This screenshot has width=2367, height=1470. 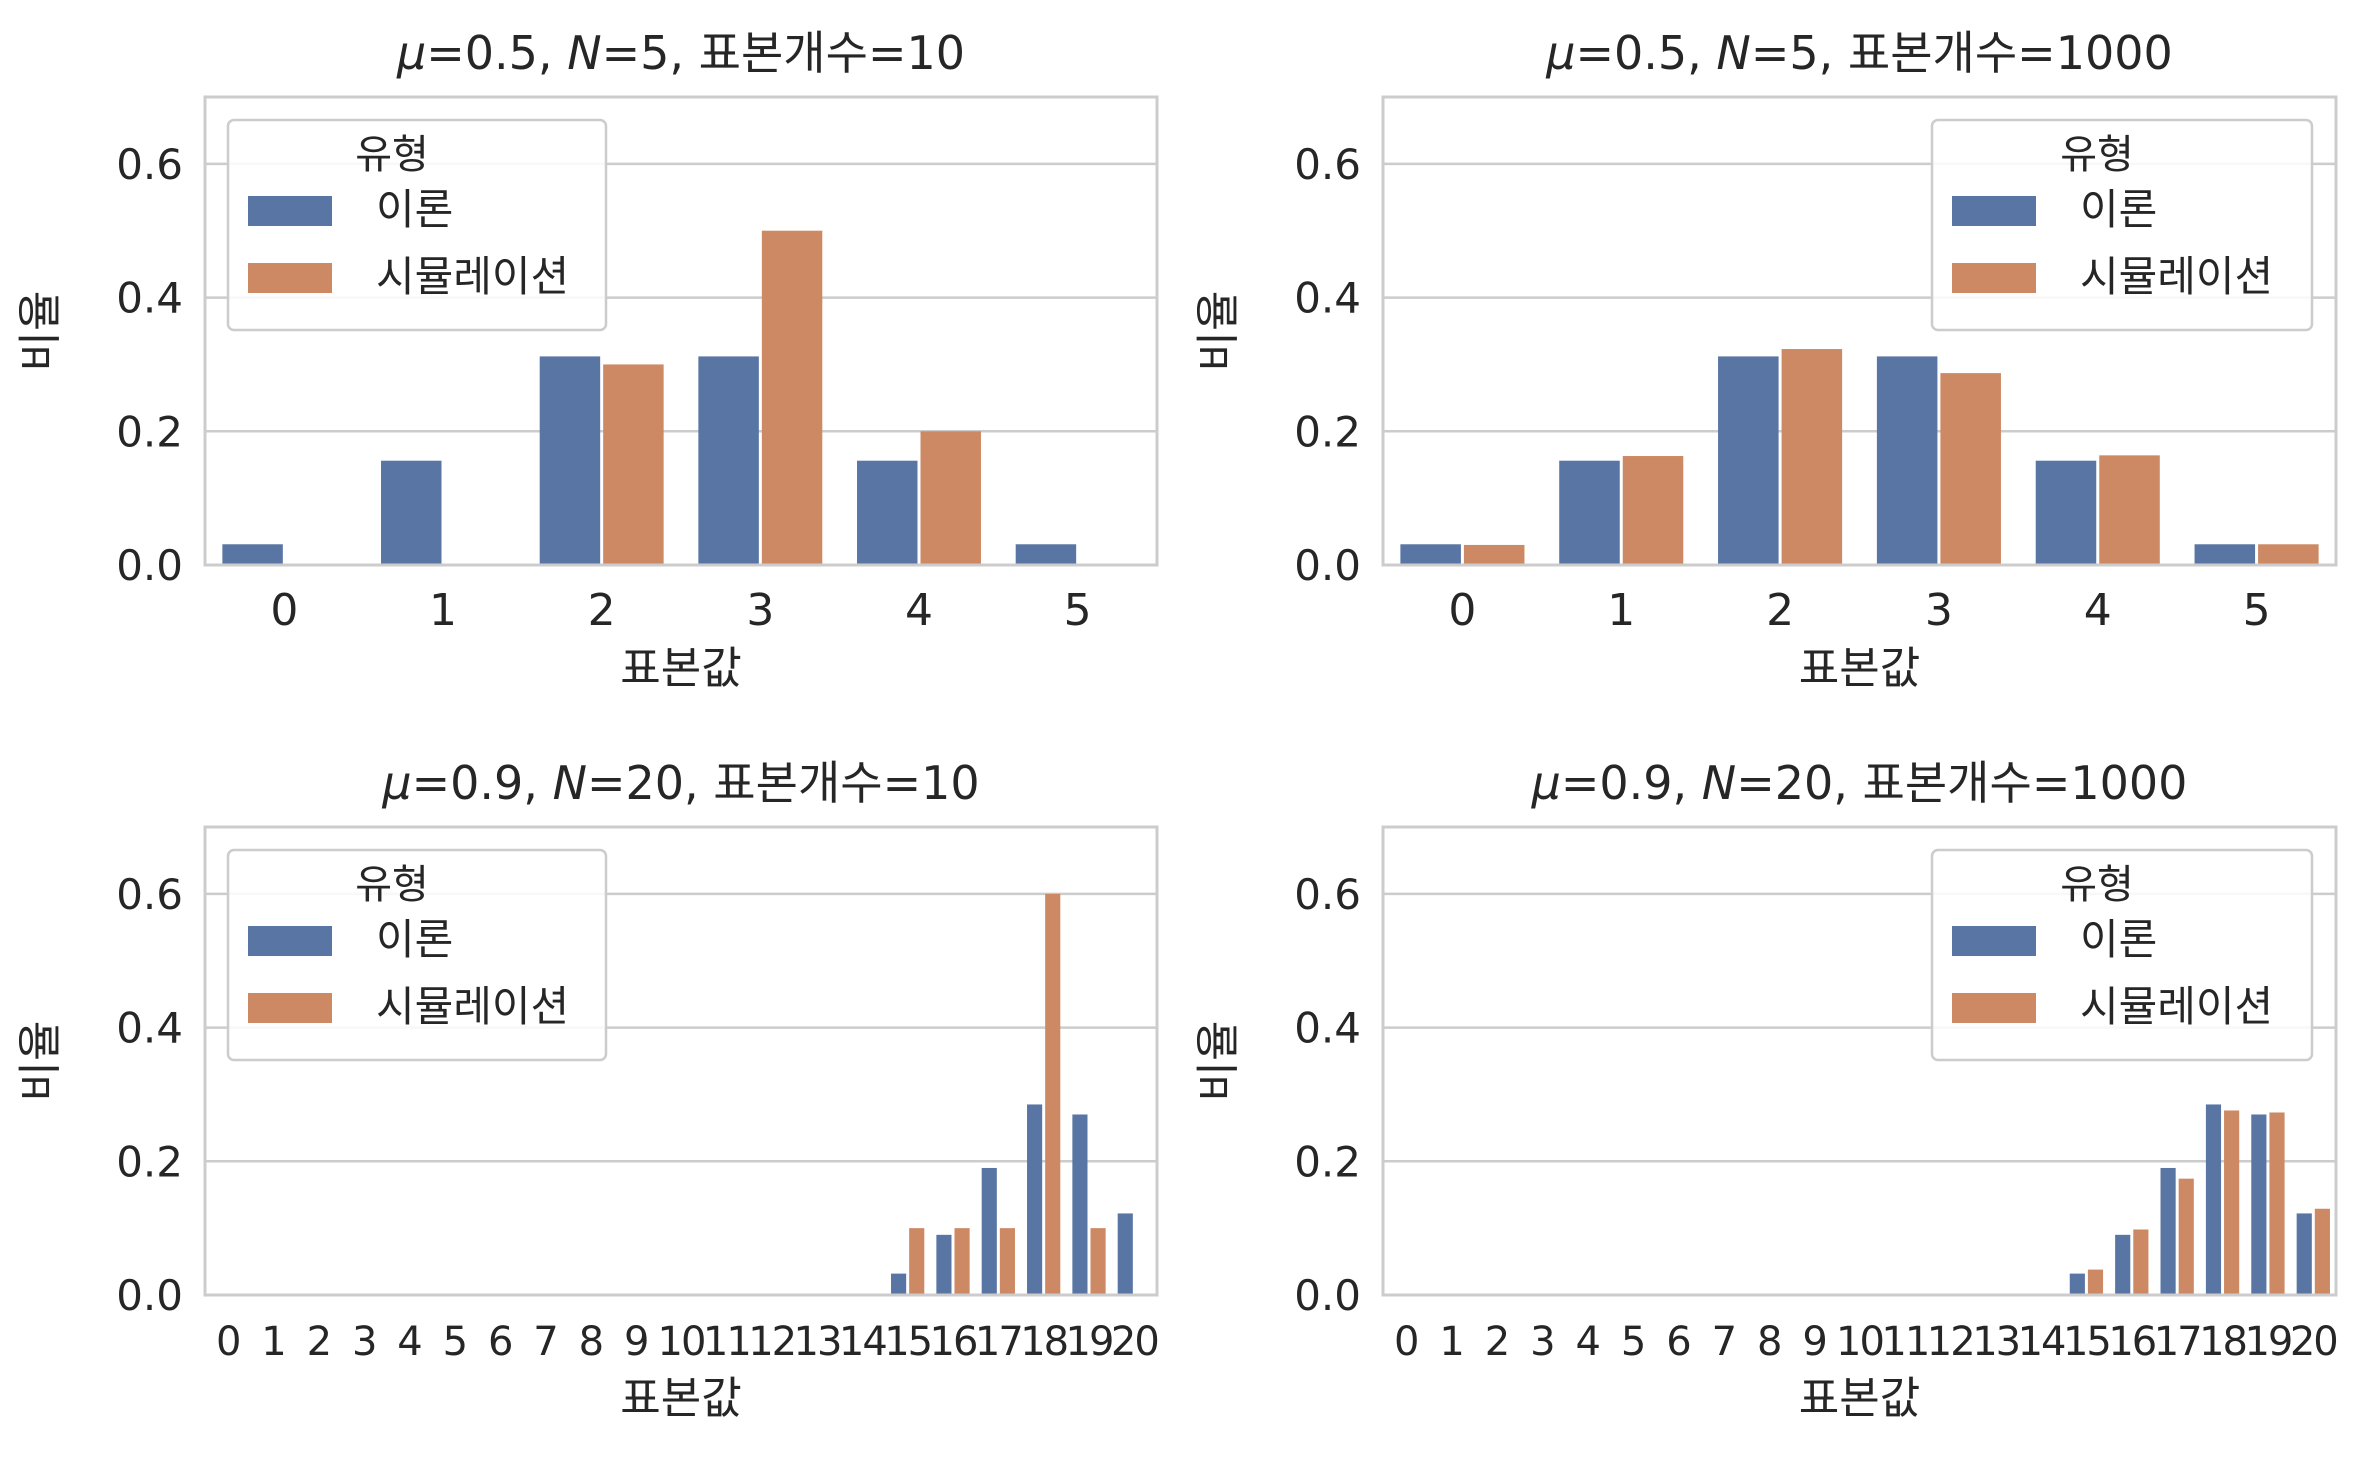 I want to click on x-tick-label: 20, so click(x=1134, y=1342).